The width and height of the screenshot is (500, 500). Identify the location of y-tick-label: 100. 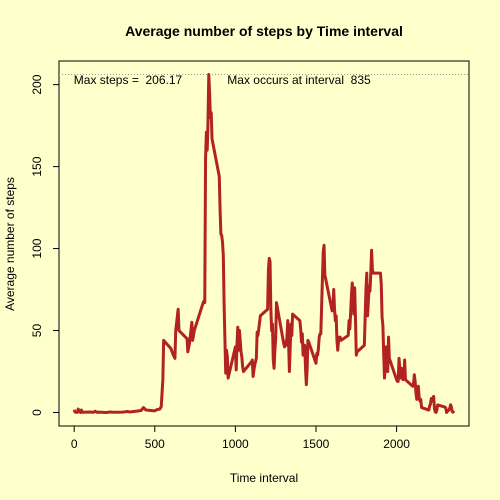
(37, 248).